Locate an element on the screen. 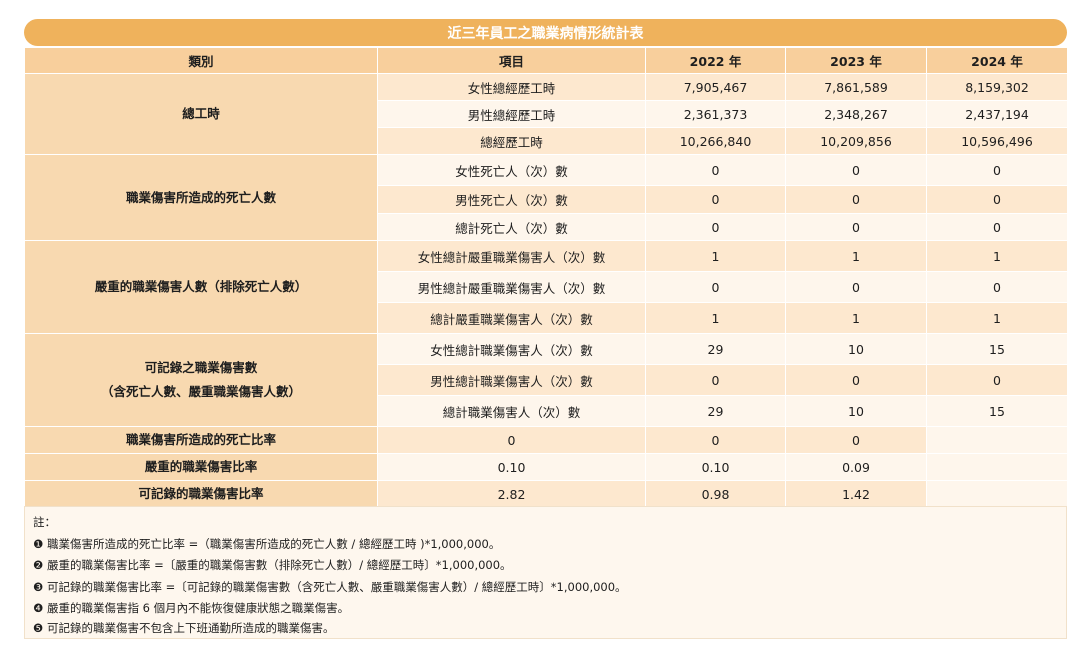 Image resolution: width=1081 pixels, height=654 pixels. item-cell: 總計嚴重職業傷害人（次）數 is located at coordinates (511, 318).